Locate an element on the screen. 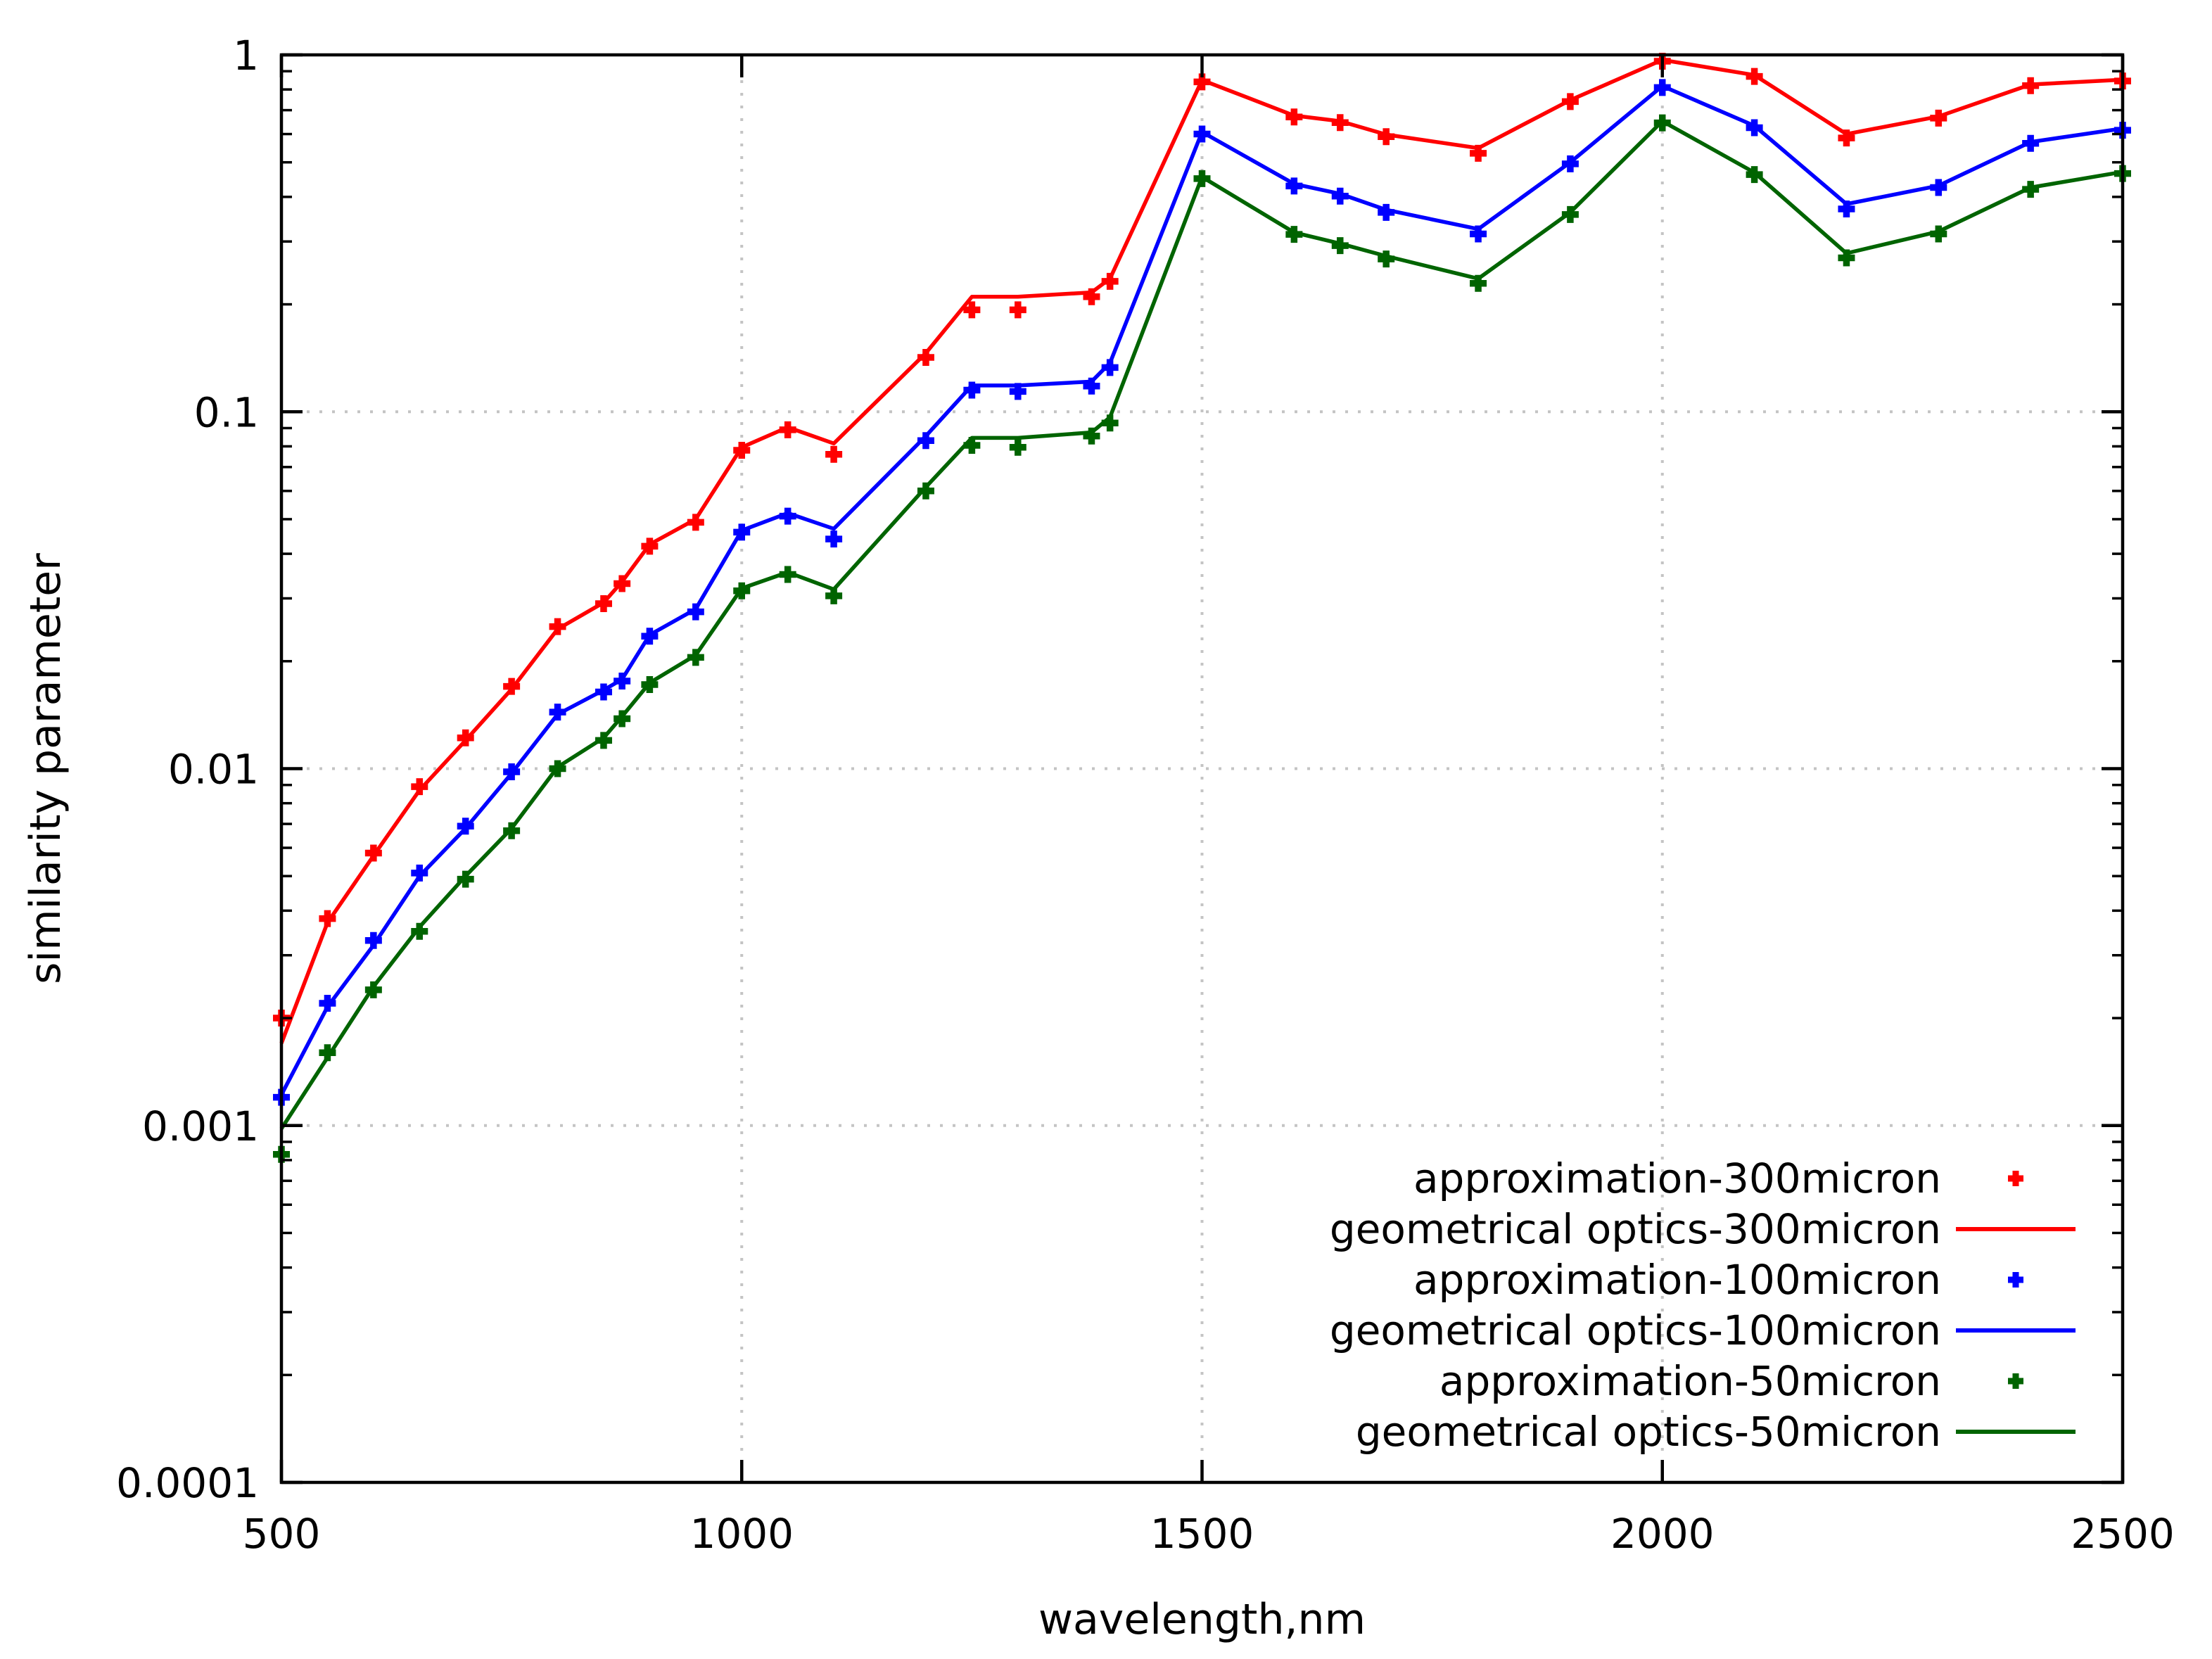 This screenshot has width=2212, height=1659. legend-entry-geometrical-optics-100micron: geometrical optics-100micron is located at coordinates (1703, 1331).